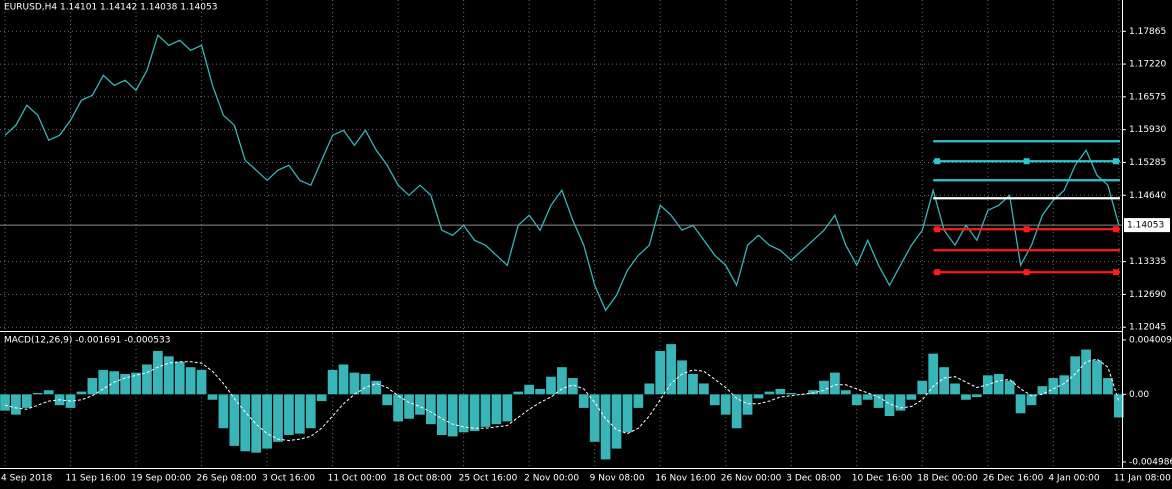 The width and height of the screenshot is (1172, 489). I want to click on y-tick-label: -0.004986, so click(1150, 462).